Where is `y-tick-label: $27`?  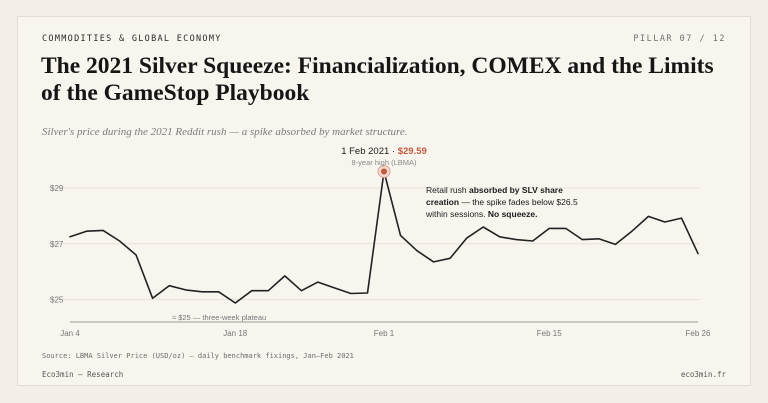
y-tick-label: $27 is located at coordinates (57, 244).